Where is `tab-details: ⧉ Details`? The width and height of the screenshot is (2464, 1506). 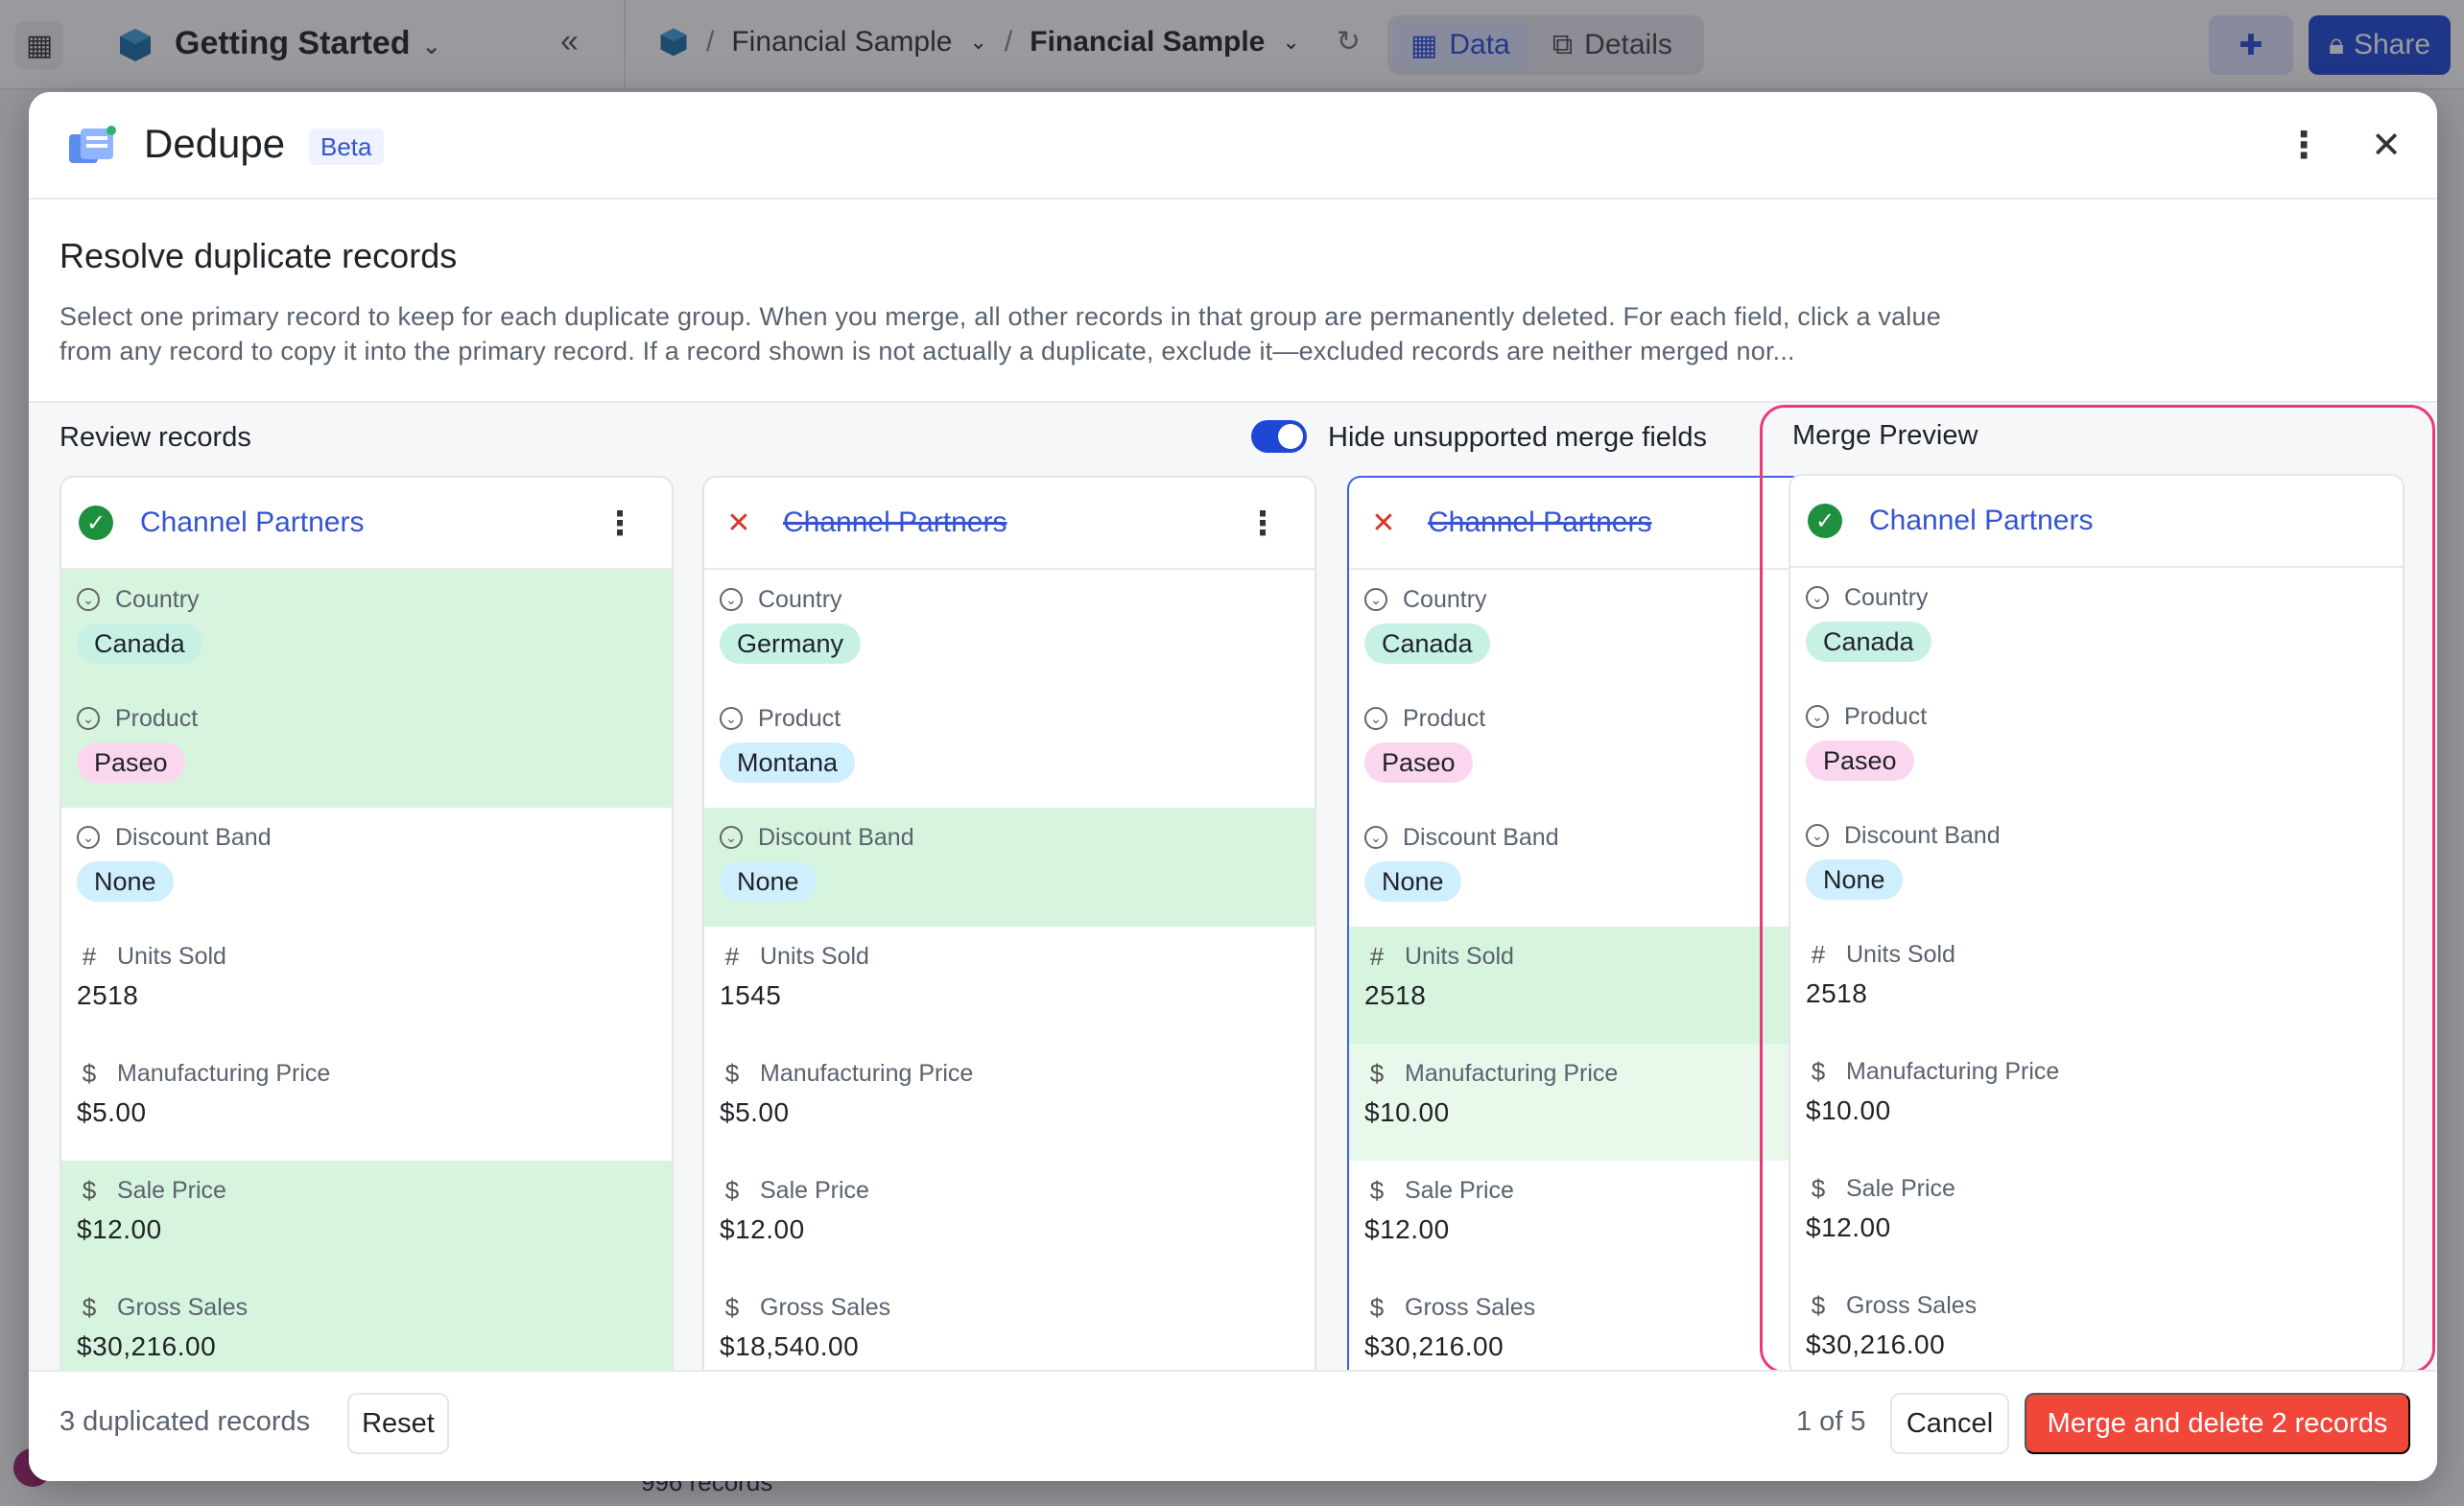 tab-details: ⧉ Details is located at coordinates (1612, 44).